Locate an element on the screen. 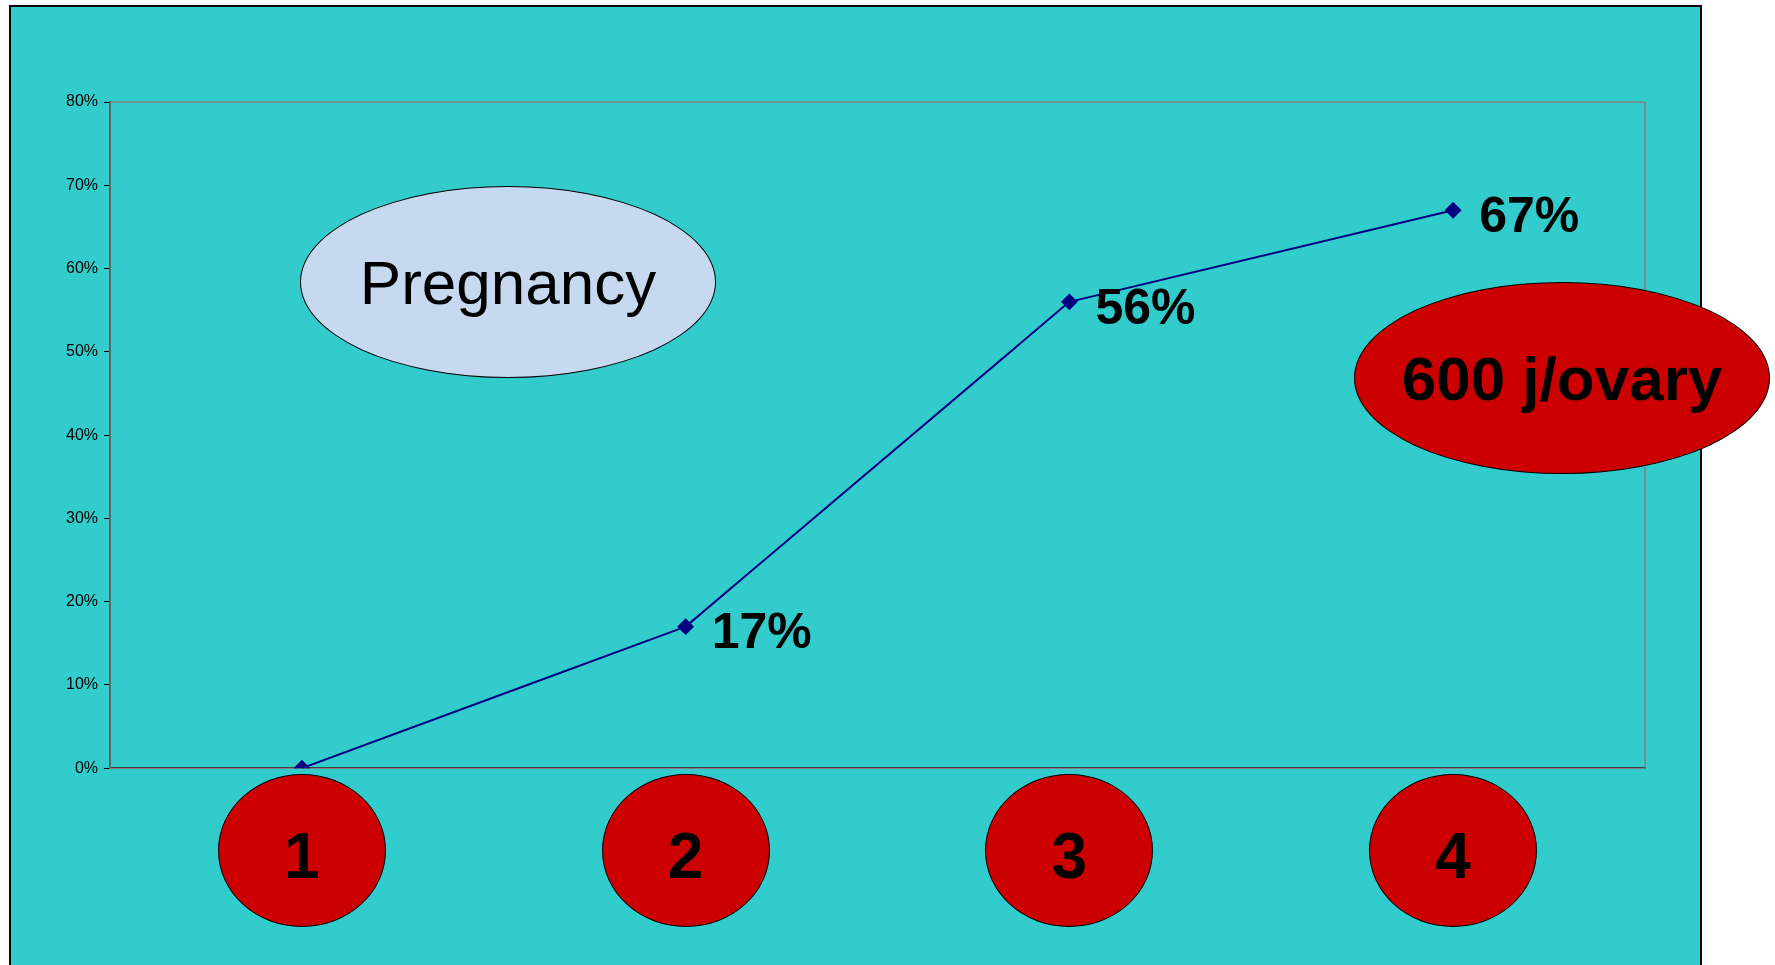  y-tick-label: 0% is located at coordinates (86, 767).